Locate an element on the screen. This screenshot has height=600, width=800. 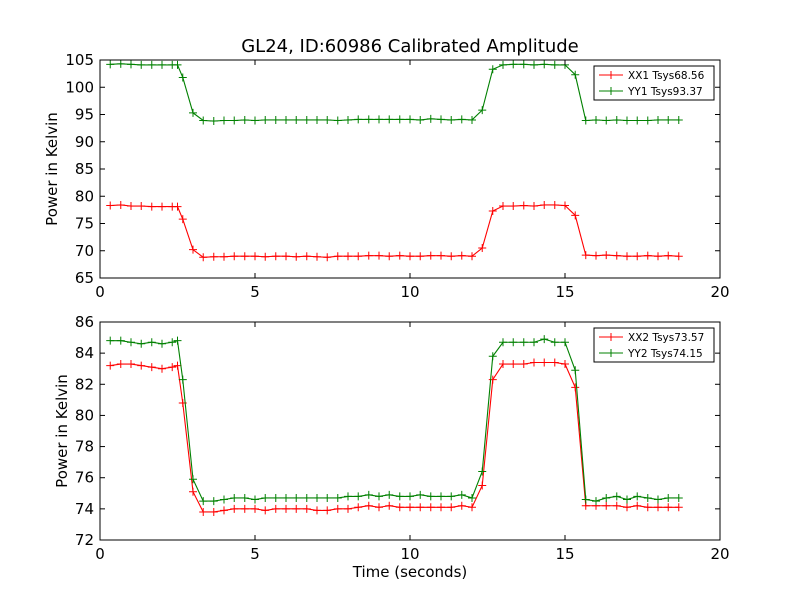
y-tick-label: 82 is located at coordinates (84, 384).